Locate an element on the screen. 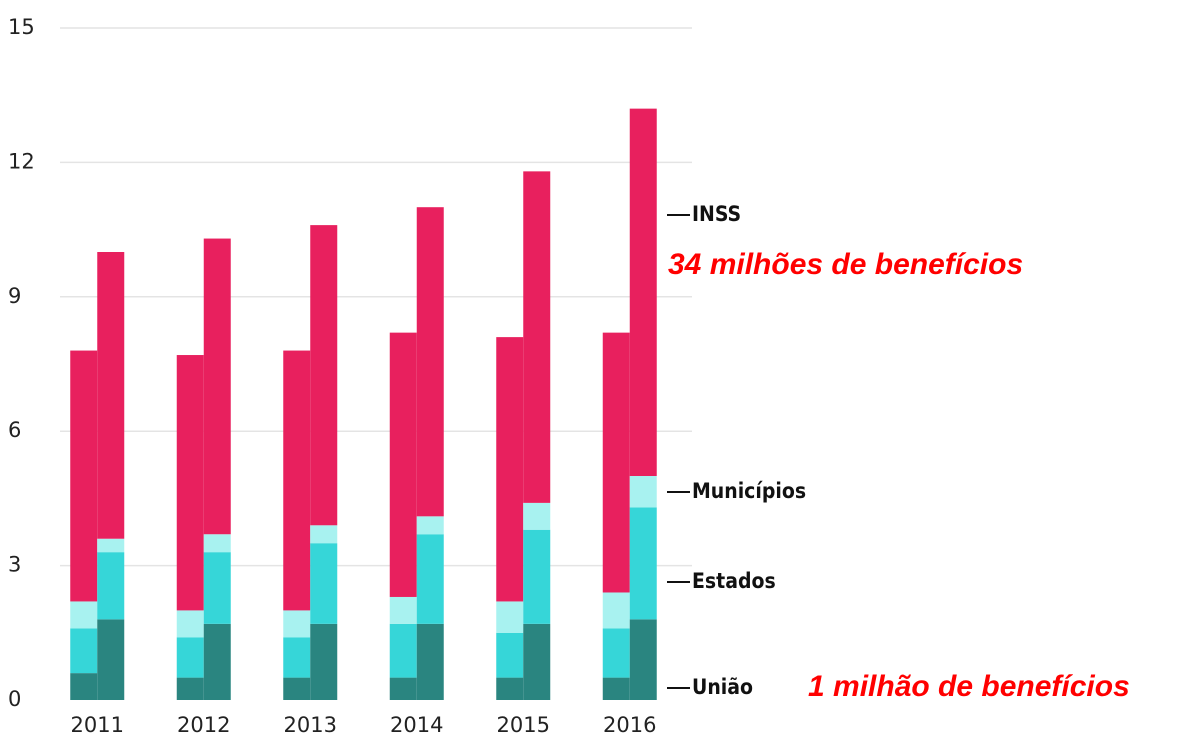 This screenshot has height=742, width=1202. x-tick-label: 2012 is located at coordinates (203, 725).